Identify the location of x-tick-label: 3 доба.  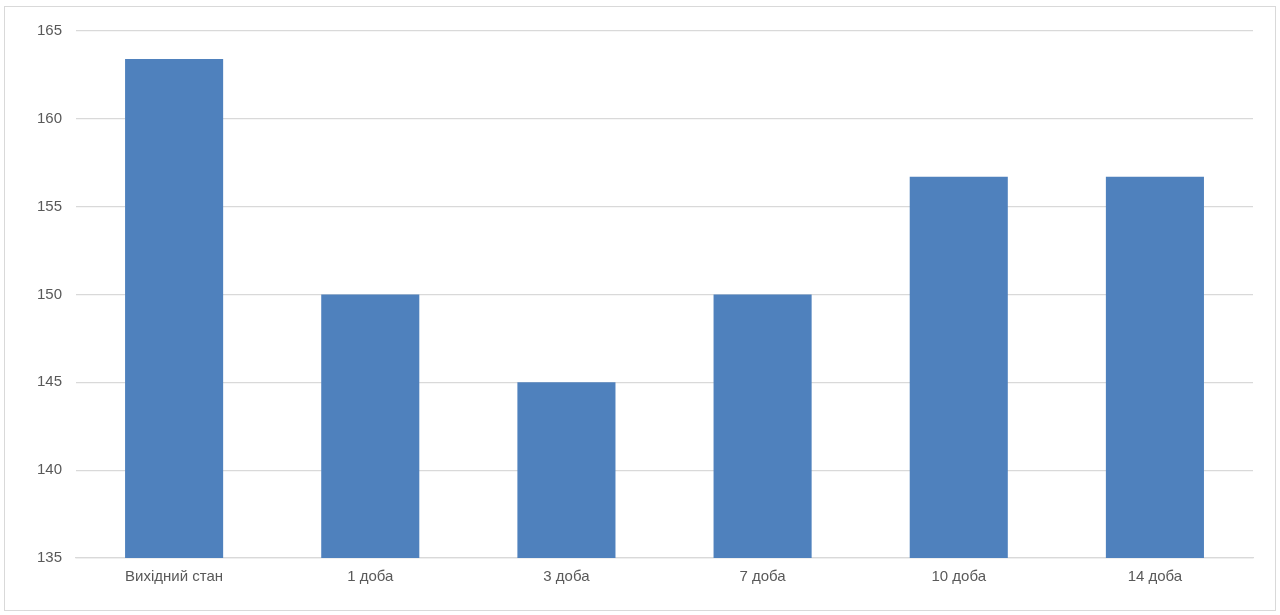
(567, 576).